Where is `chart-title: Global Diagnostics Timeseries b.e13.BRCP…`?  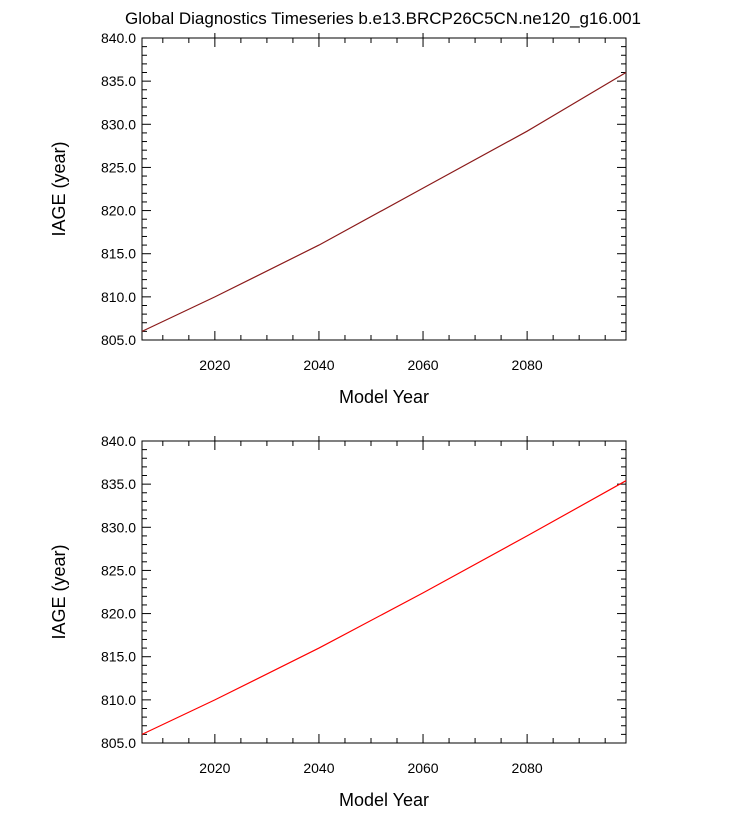 chart-title: Global Diagnostics Timeseries b.e13.BRCP… is located at coordinates (383, 18).